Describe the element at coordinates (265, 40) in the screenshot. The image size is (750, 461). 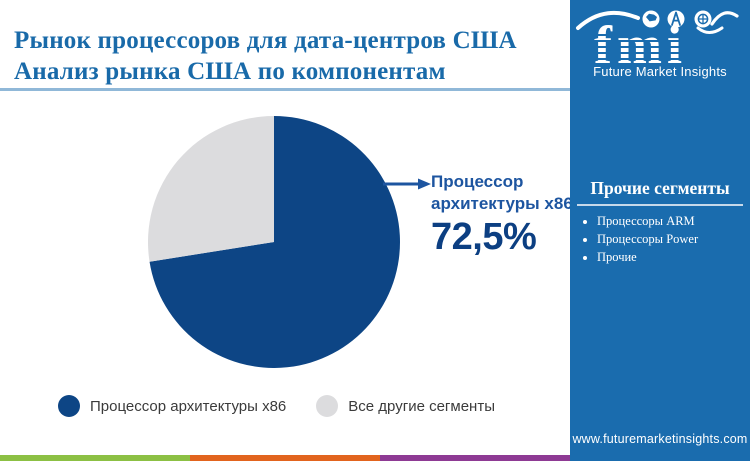
I see `title-line1: Рынок процессоров для дата-центров США` at that location.